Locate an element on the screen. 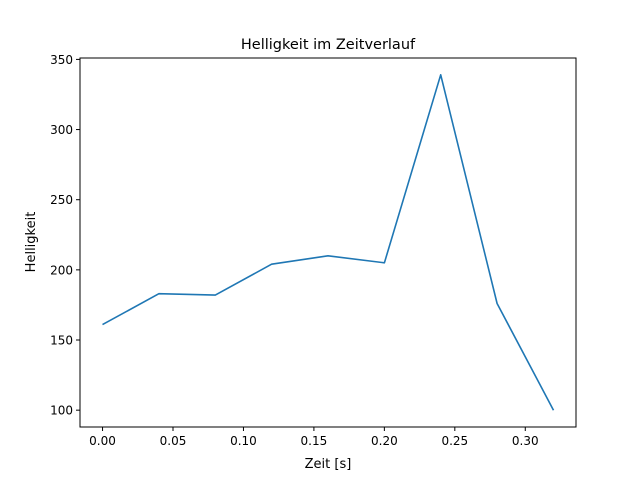 The width and height of the screenshot is (640, 484). y-tick-label: 200 is located at coordinates (61, 270).